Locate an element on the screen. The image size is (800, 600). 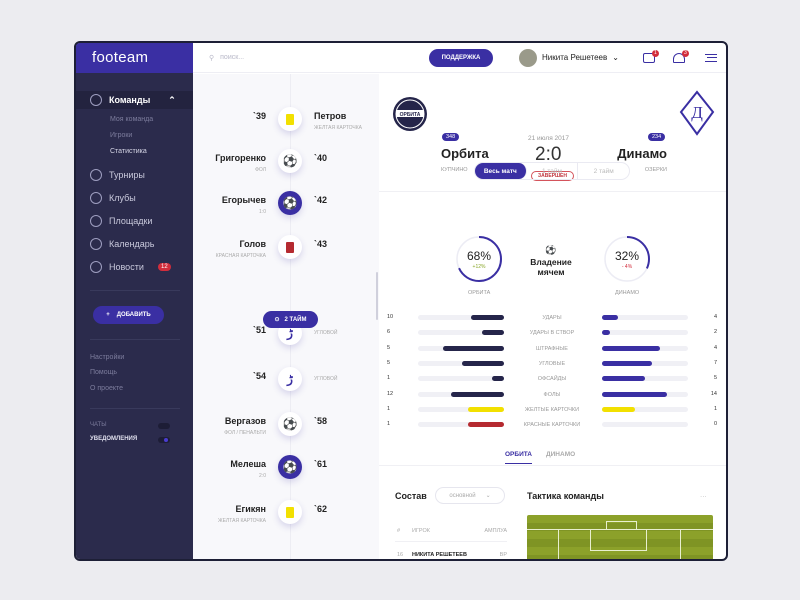
user-menu: Никита Решетеев ⌄ is located at coordinates (569, 57).